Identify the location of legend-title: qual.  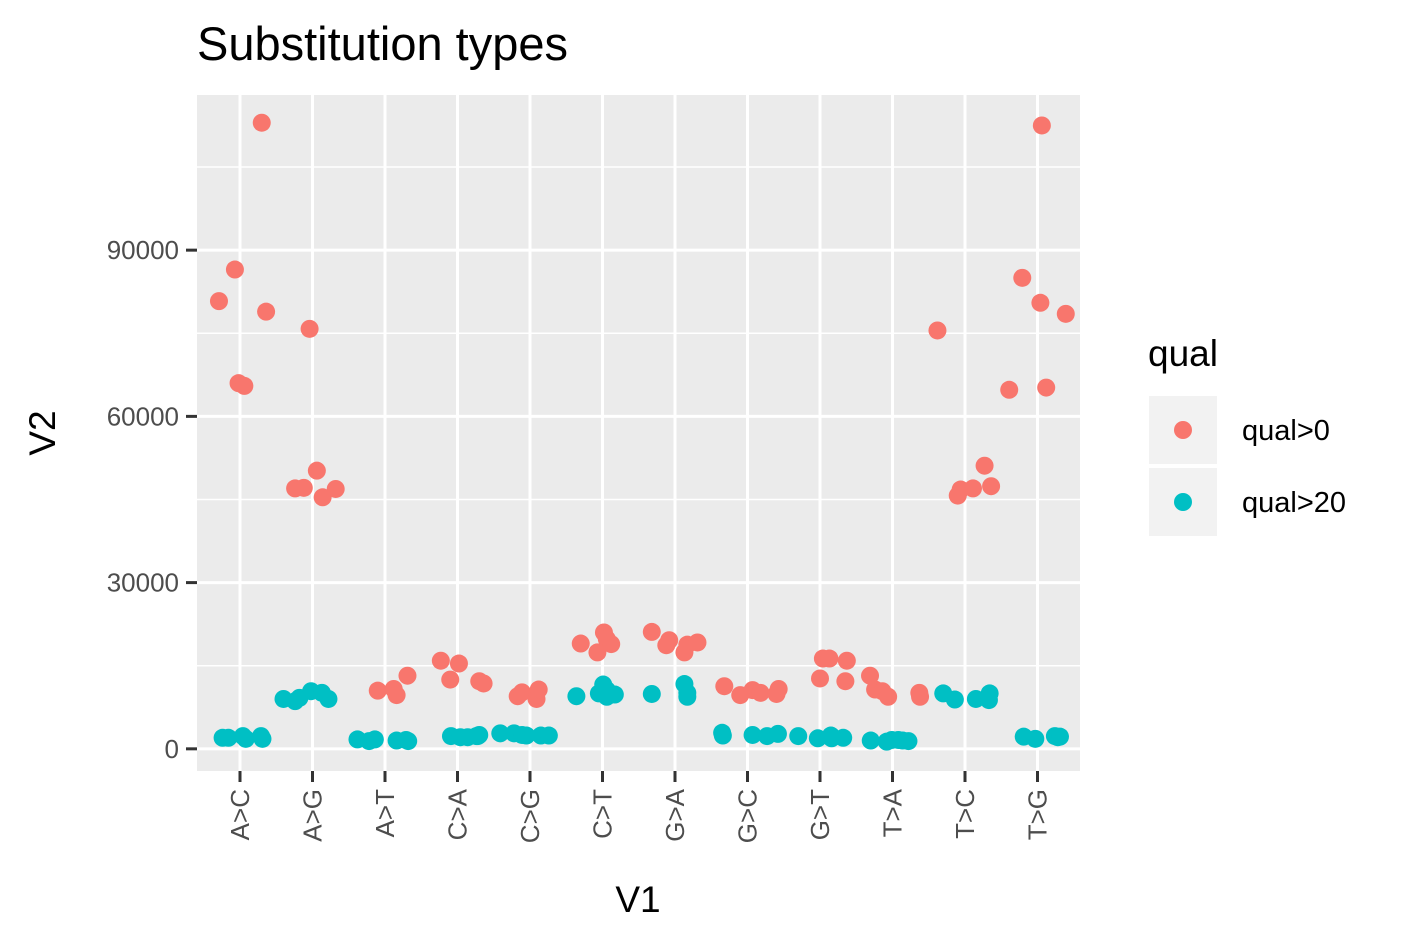
(1183, 353).